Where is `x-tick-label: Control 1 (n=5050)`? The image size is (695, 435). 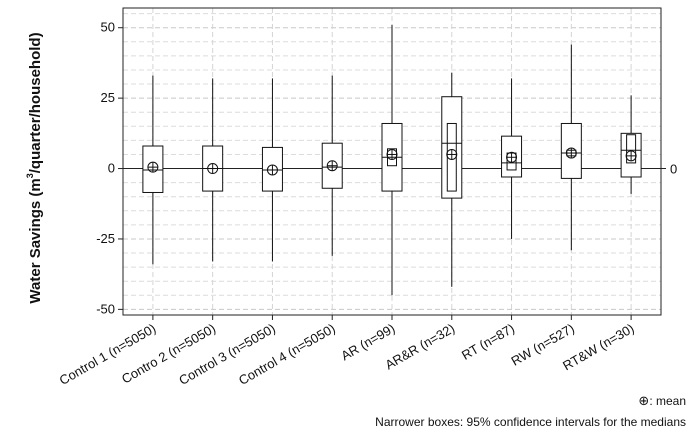
x-tick-label: Control 1 (n=5050) is located at coordinates (108, 354).